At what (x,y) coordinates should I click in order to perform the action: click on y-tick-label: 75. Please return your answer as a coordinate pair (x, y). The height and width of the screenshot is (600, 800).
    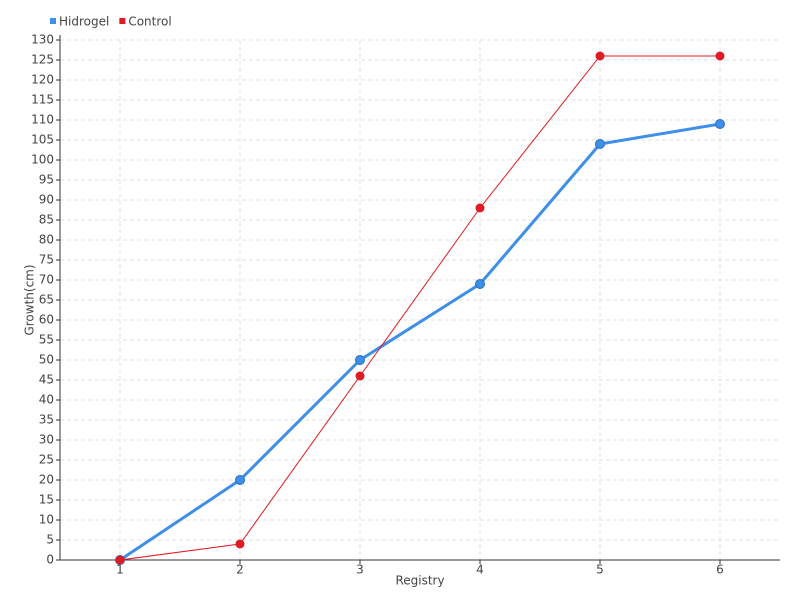
    Looking at the image, I should click on (46, 260).